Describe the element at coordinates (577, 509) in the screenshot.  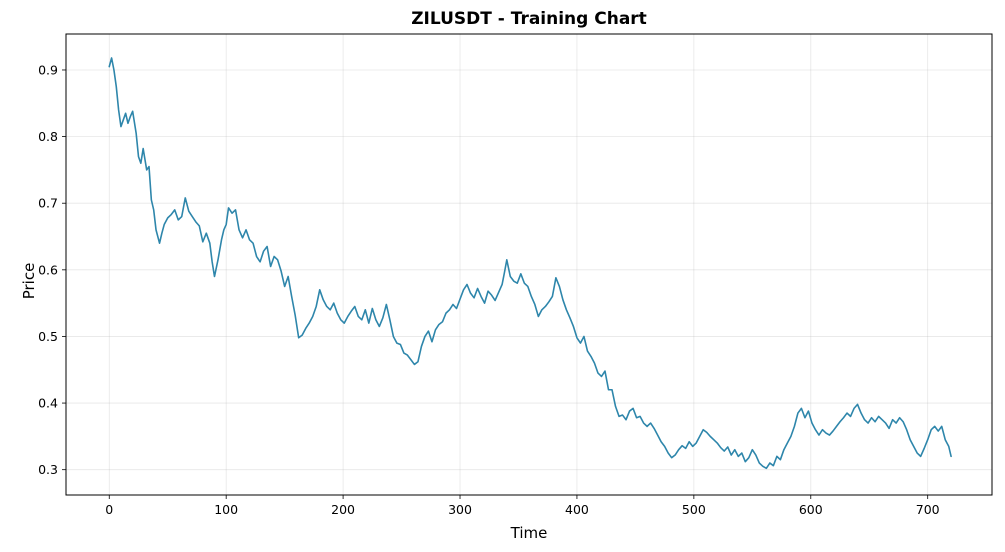
I see `x-tick-label: 400` at that location.